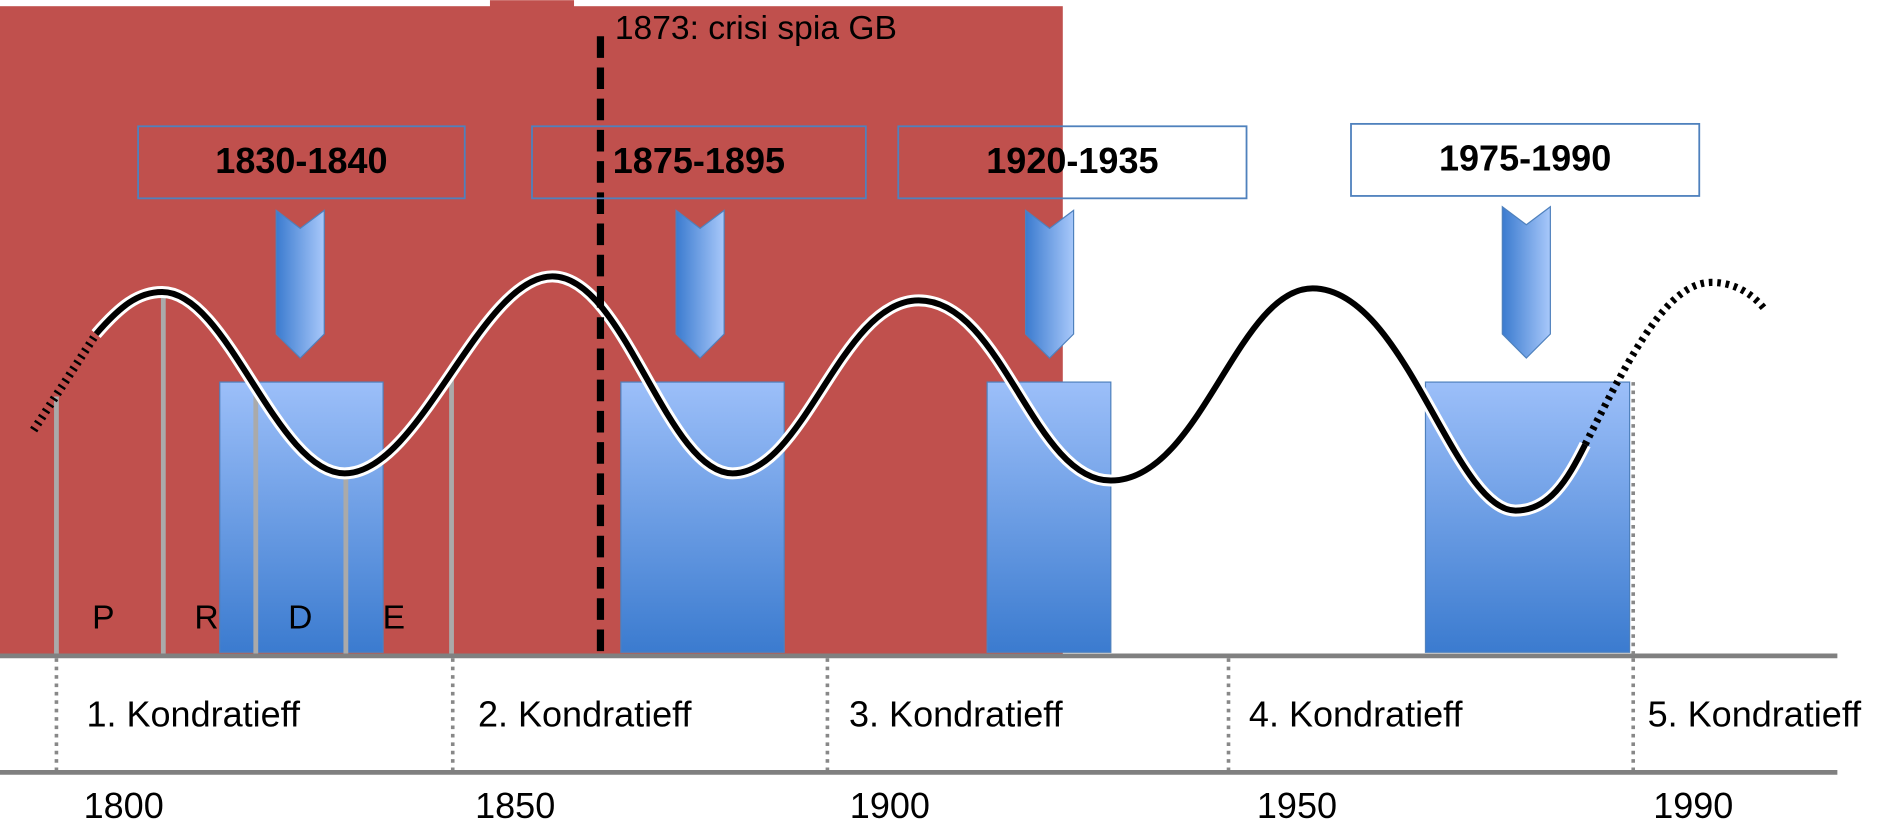  Describe the element at coordinates (585, 714) in the screenshot. I see `wave-label: 2. Kondratieff` at that location.